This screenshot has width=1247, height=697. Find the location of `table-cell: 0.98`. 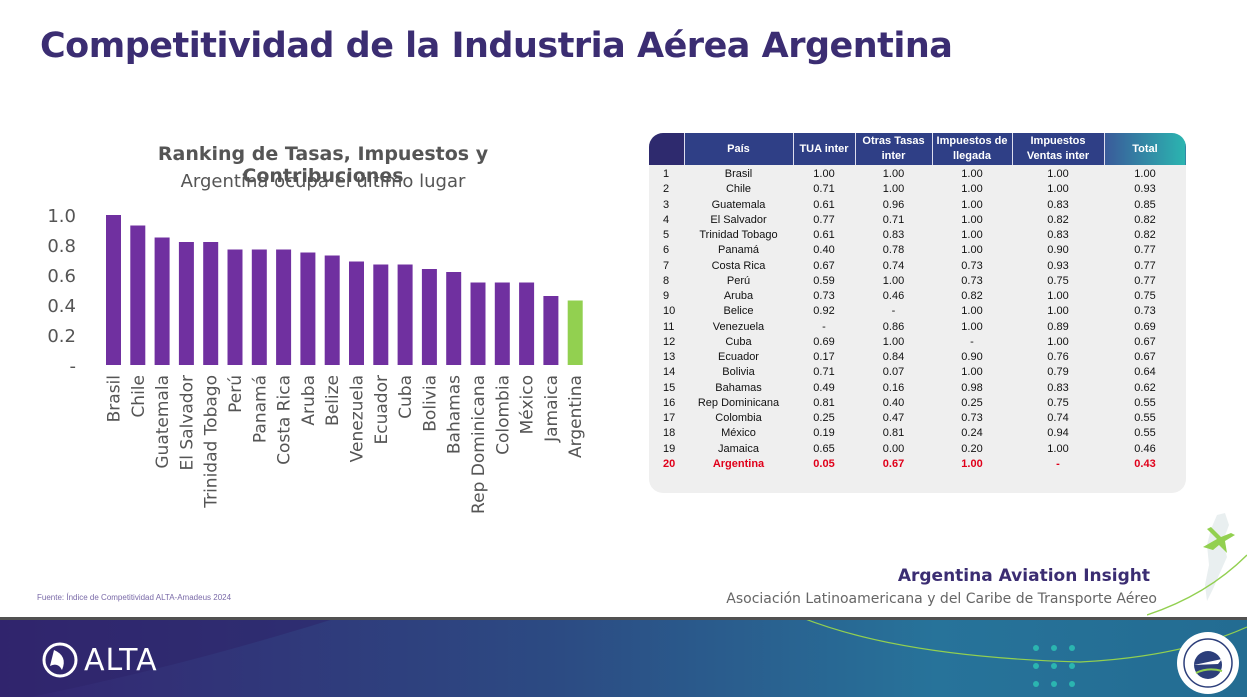

table-cell: 0.98 is located at coordinates (972, 387).